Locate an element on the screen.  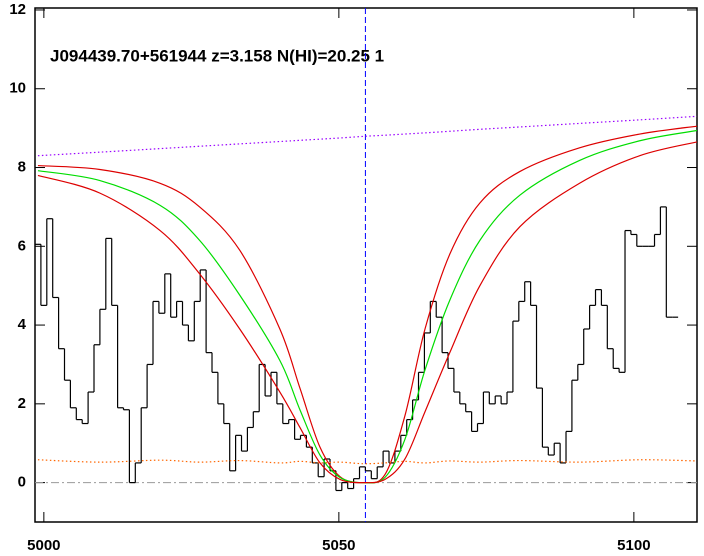
x-tick-label: 5000 is located at coordinates (43, 545).